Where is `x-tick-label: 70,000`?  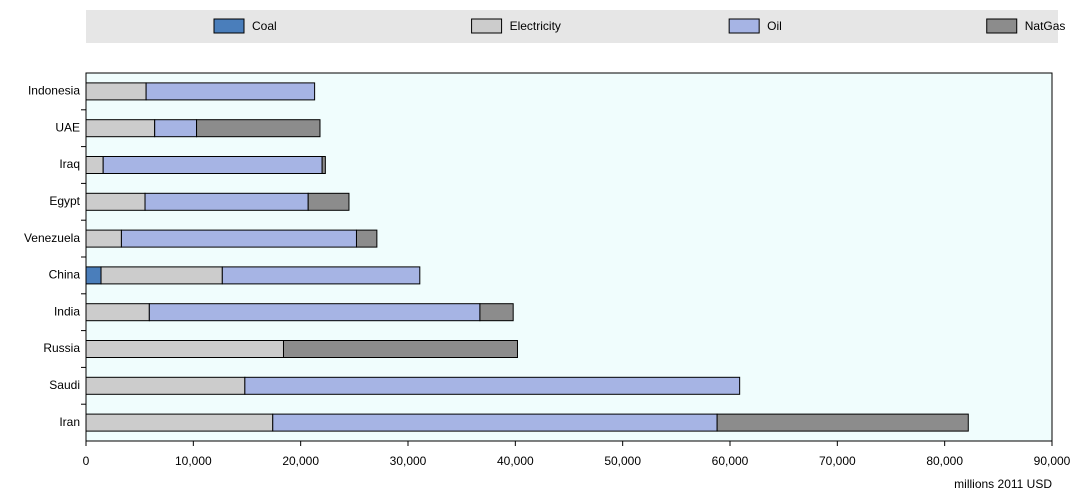
x-tick-label: 70,000 is located at coordinates (837, 461).